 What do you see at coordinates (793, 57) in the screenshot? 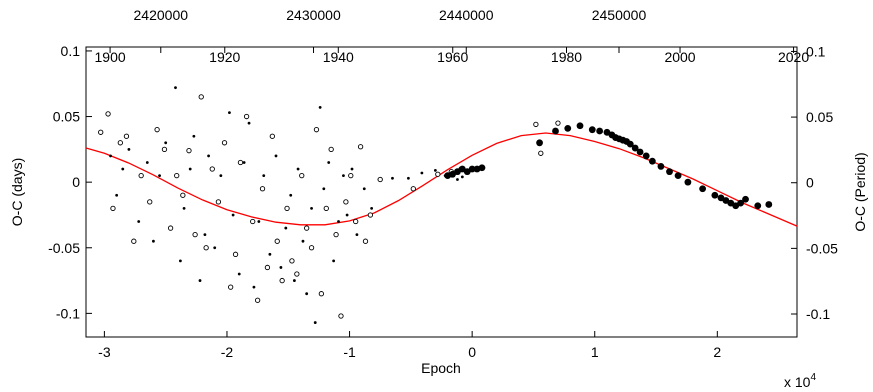
I see `year-tick-label-6: 2020` at bounding box center [793, 57].